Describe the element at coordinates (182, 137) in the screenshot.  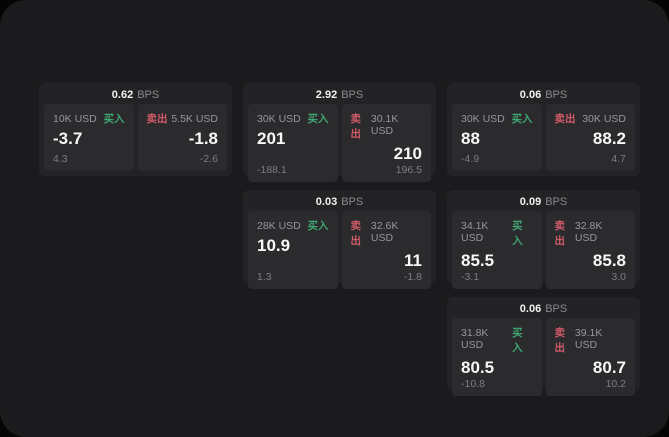
I see `sell-quote-panel: 卖出 5.5K USD -1.8 -2.6` at that location.